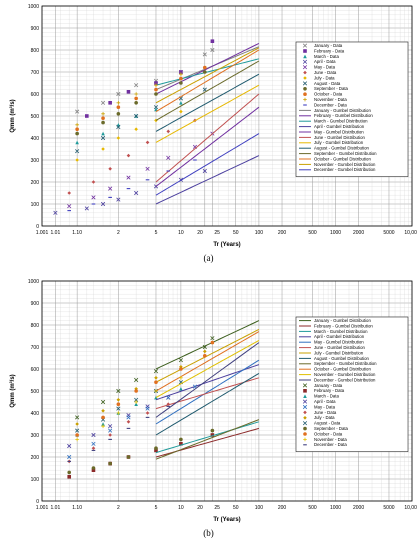 This screenshot has width=417, height=550. What do you see at coordinates (325, 412) in the screenshot?
I see `legend-entry: June - Data` at bounding box center [325, 412].